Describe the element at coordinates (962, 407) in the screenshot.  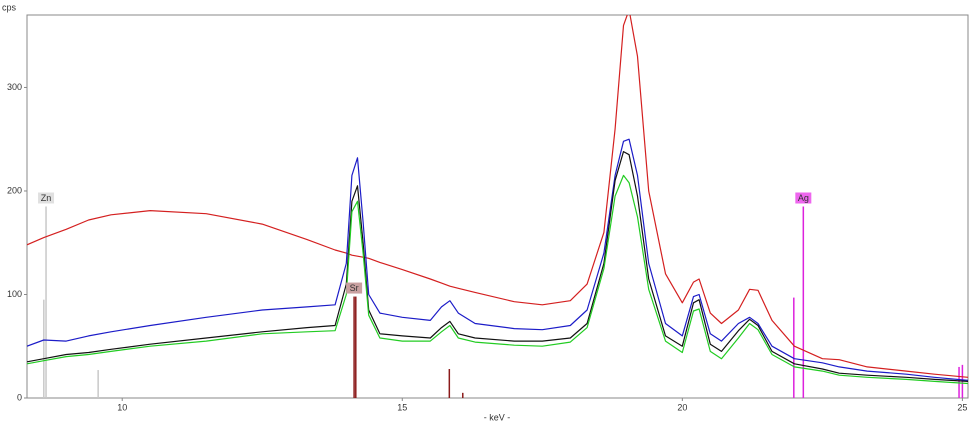
I see `x-tick-label: 25` at that location.